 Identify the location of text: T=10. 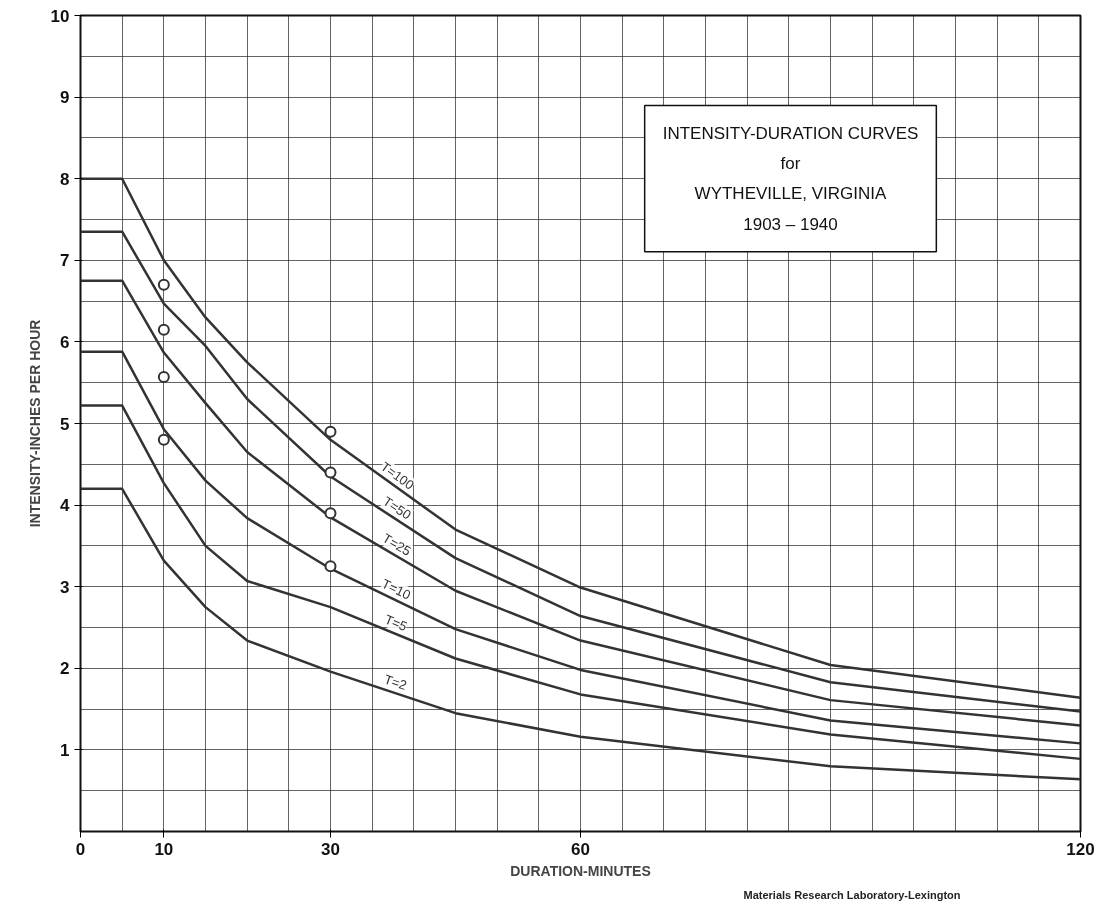
(396, 589).